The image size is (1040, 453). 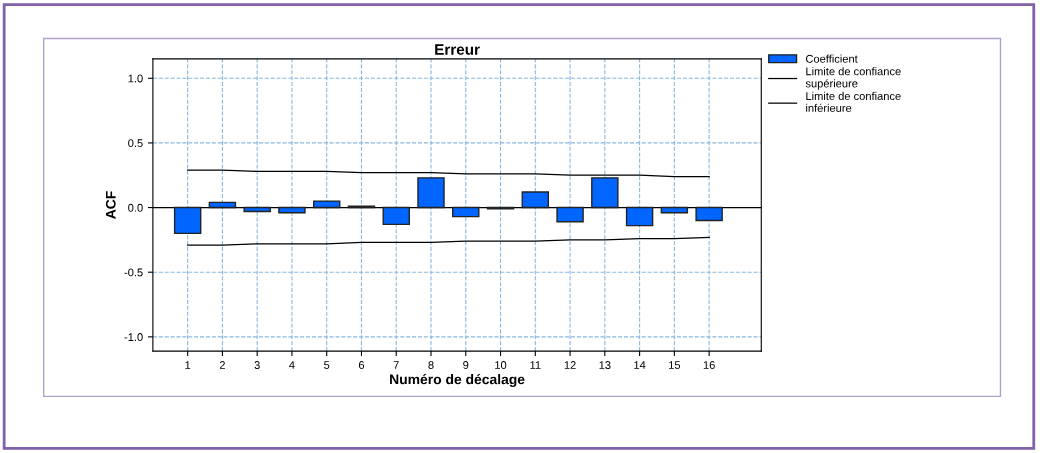 I want to click on x-tick-label: 6, so click(x=361, y=365).